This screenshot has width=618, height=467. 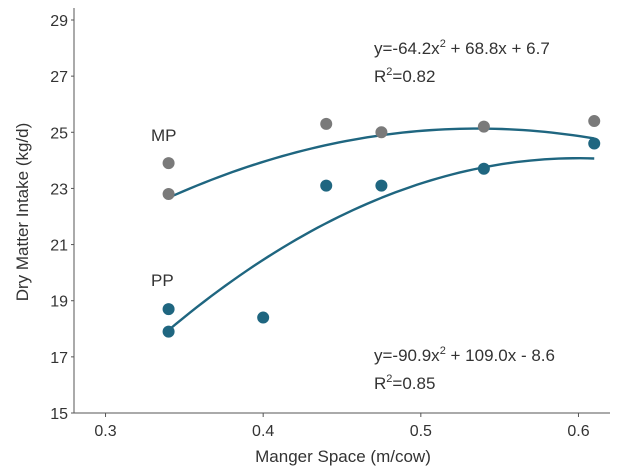 I want to click on x-tick-label: 0.5, so click(x=421, y=431).